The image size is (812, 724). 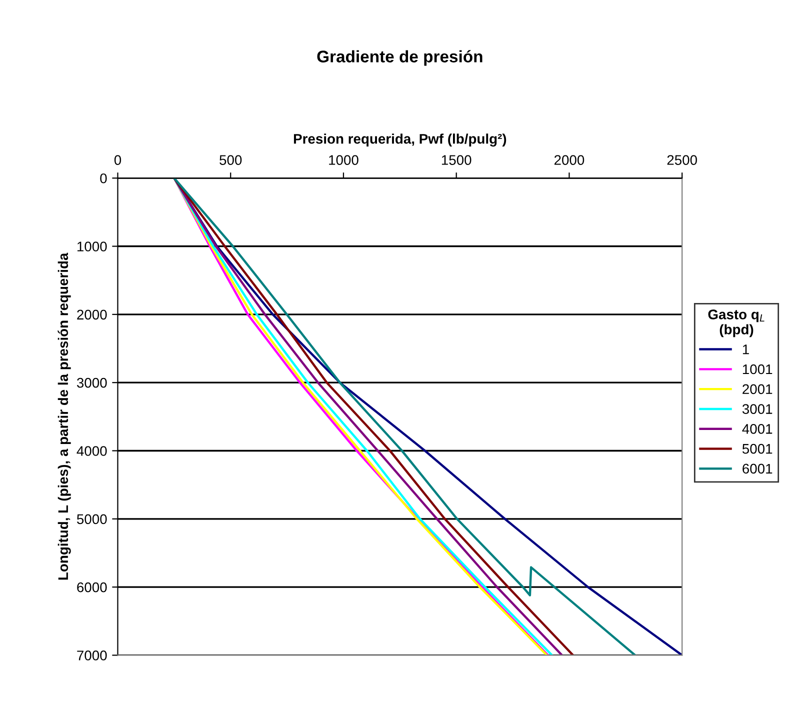 What do you see at coordinates (757, 429) in the screenshot?
I see `legend-label: 4001` at bounding box center [757, 429].